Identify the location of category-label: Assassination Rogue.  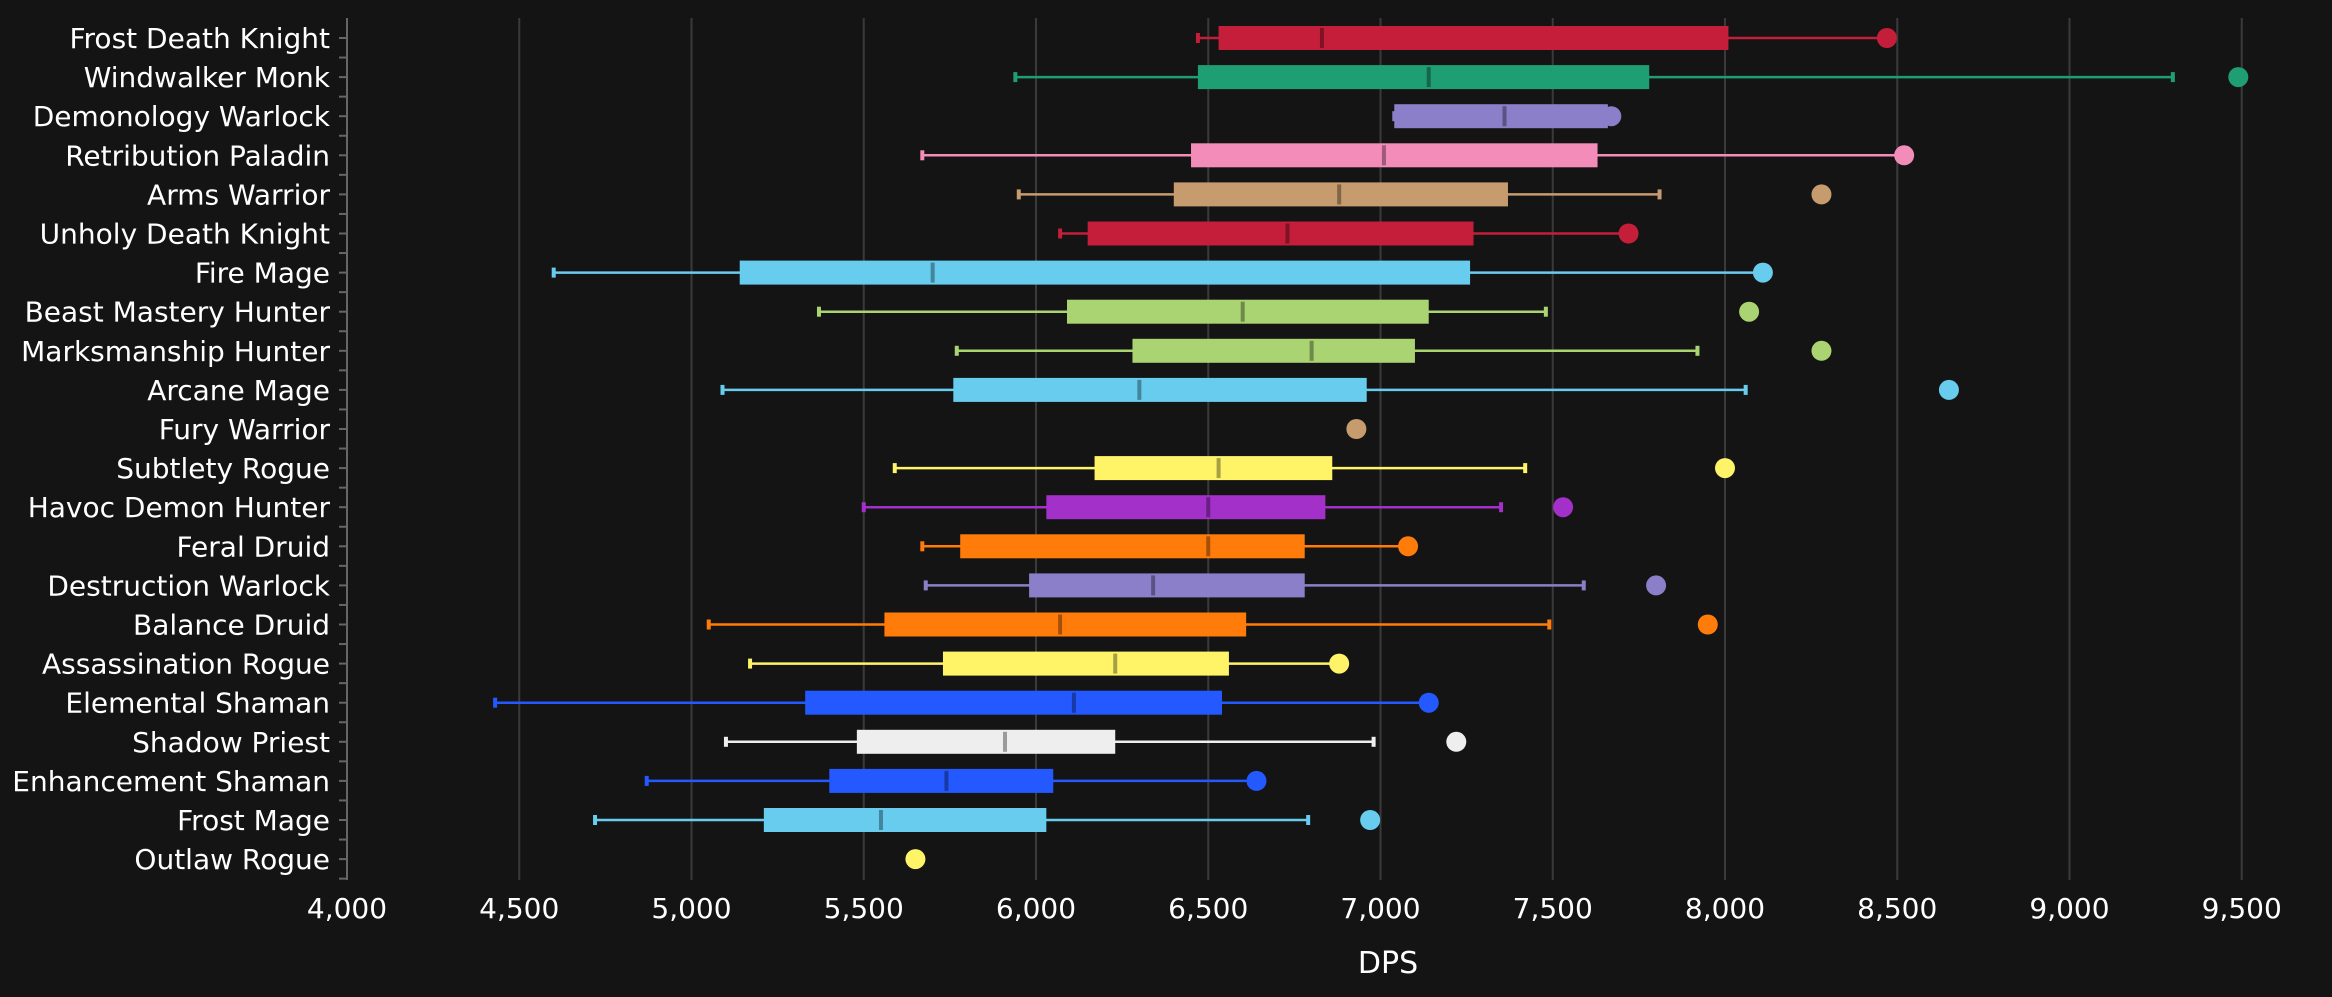
(186, 664).